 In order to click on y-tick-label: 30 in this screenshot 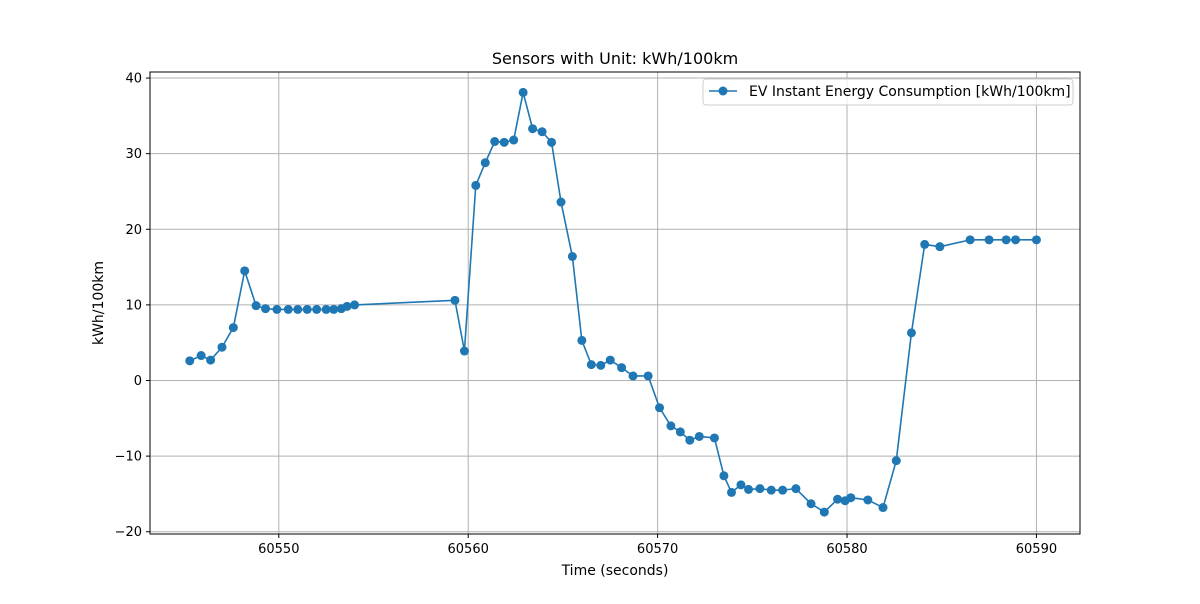, I will do `click(133, 154)`.